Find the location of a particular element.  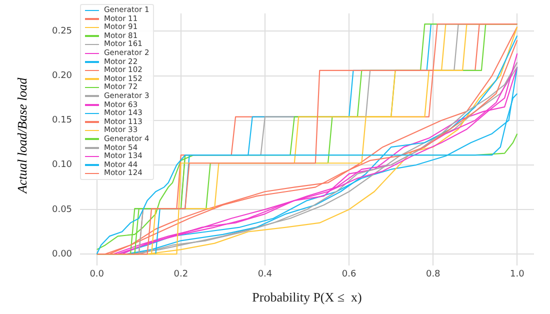

y-tick-label: 0.25 is located at coordinates (62, 31).